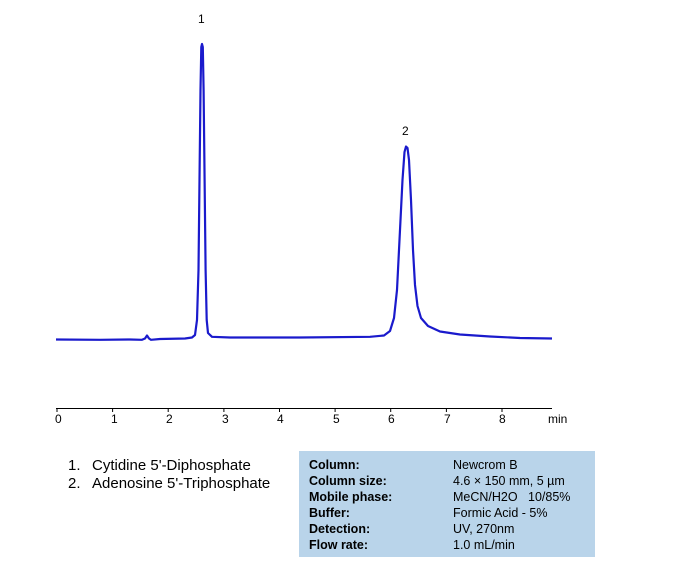  I want to click on condition-value: Newcrom B, so click(485, 465).